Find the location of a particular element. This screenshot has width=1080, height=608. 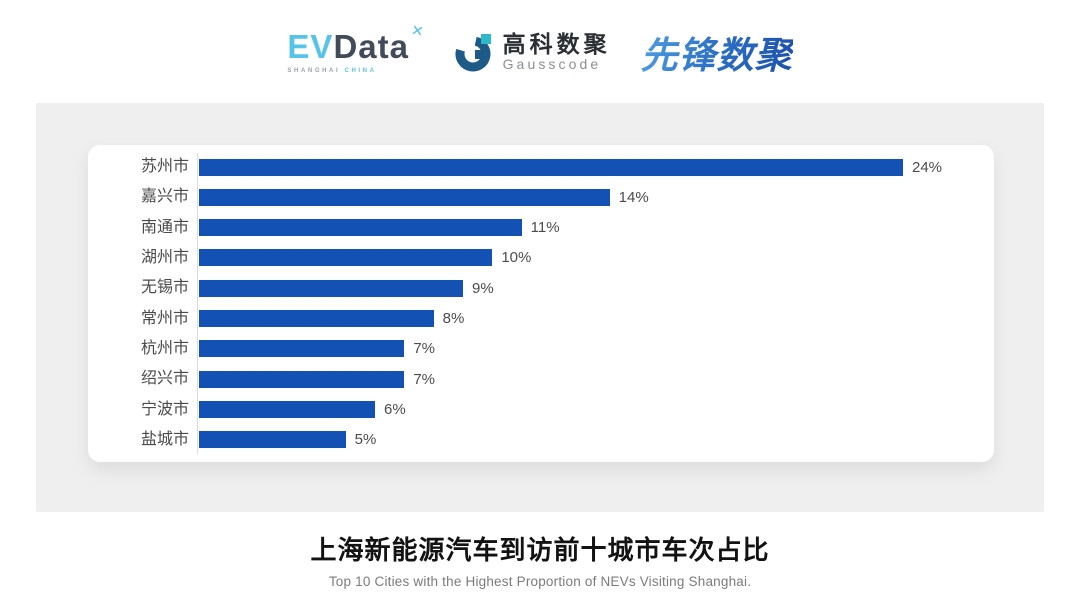

bar-track: 24% is located at coordinates (591, 167).